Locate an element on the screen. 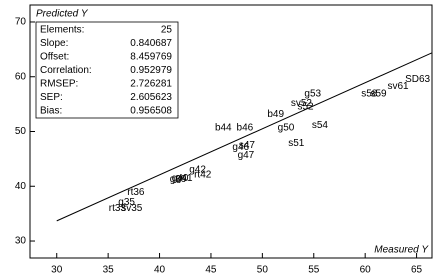  point-label: sv35 is located at coordinates (132, 208).